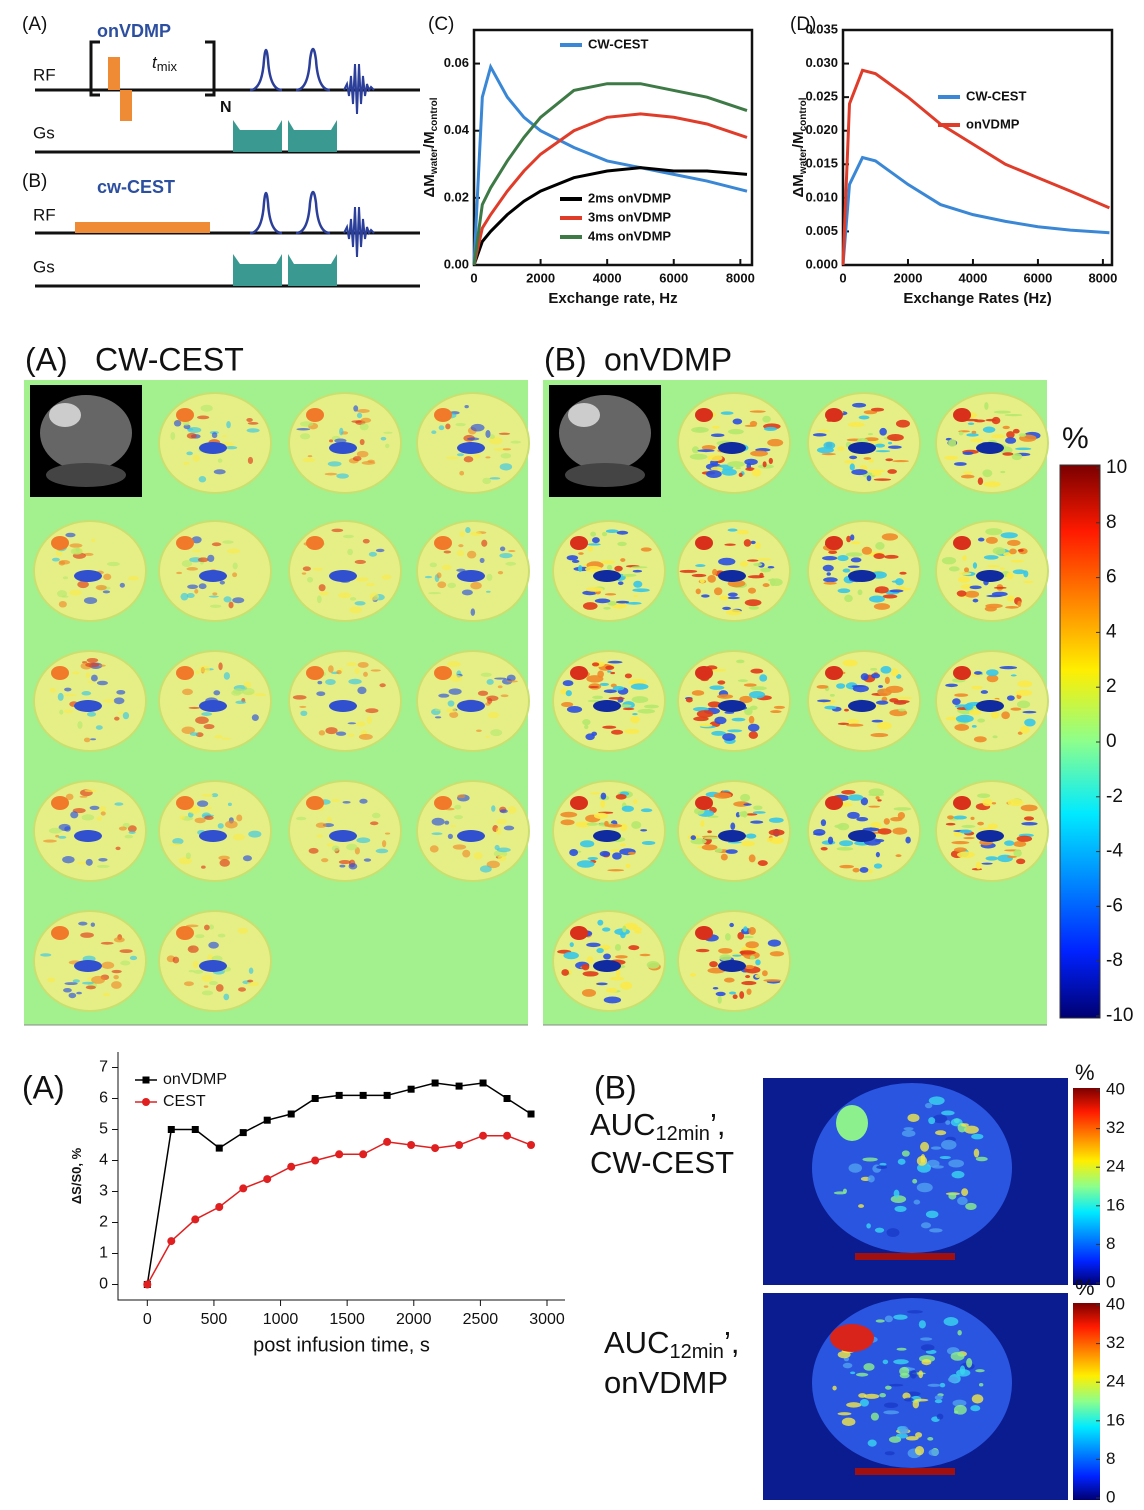 This screenshot has height=1510, width=1144. I want to click on y-tick-label: 0.000, so click(821, 263).